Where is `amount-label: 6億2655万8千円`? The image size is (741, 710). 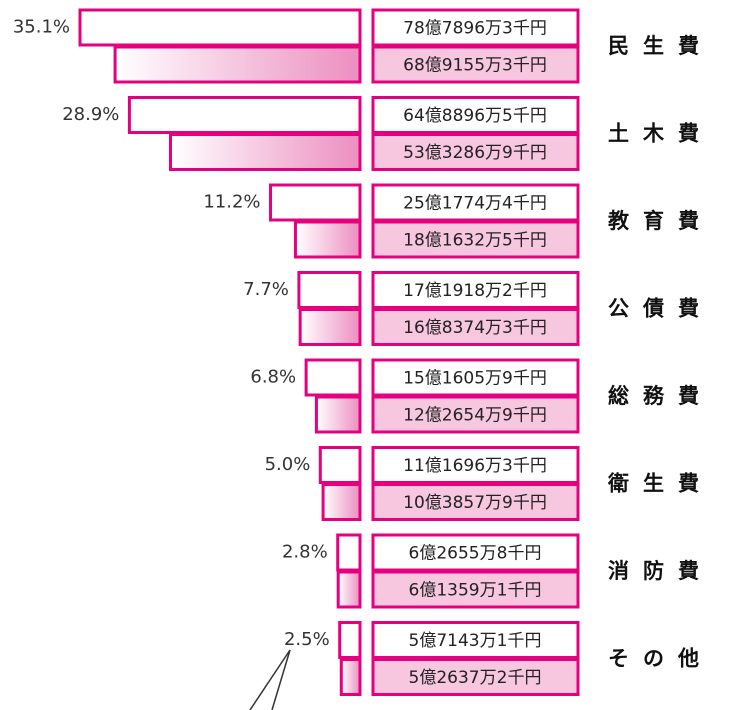 amount-label: 6億2655万8千円 is located at coordinates (475, 554).